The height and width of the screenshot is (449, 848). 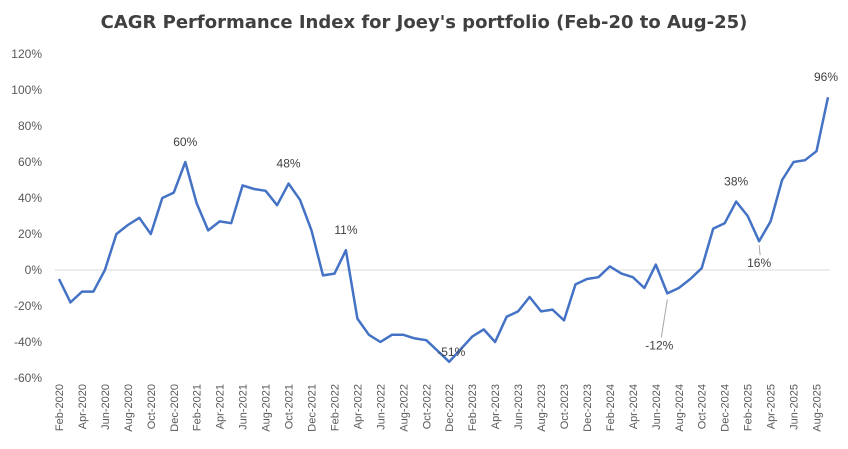 What do you see at coordinates (83, 406) in the screenshot?
I see `x-tick-label: Apr-2020` at bounding box center [83, 406].